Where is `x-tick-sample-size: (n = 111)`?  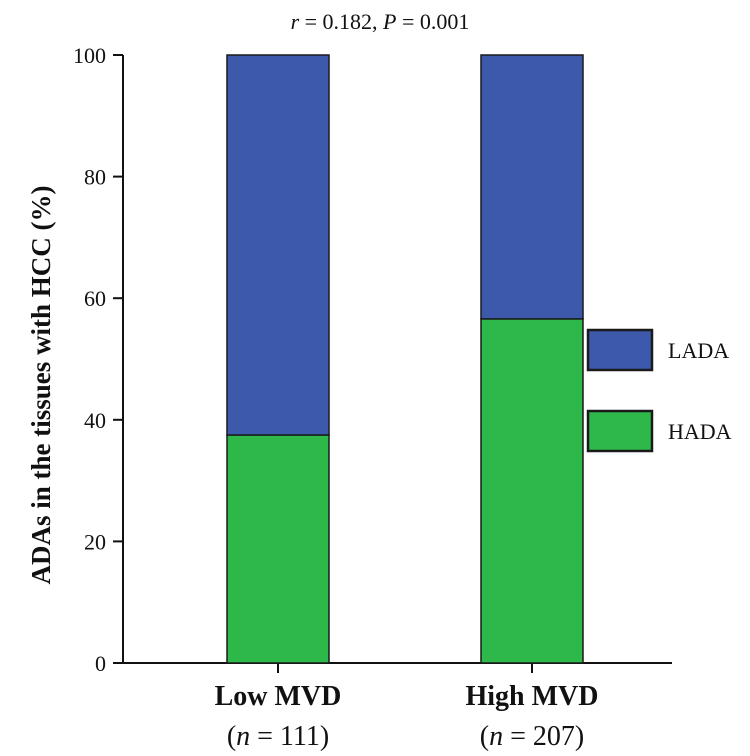 x-tick-sample-size: (n = 111) is located at coordinates (278, 736).